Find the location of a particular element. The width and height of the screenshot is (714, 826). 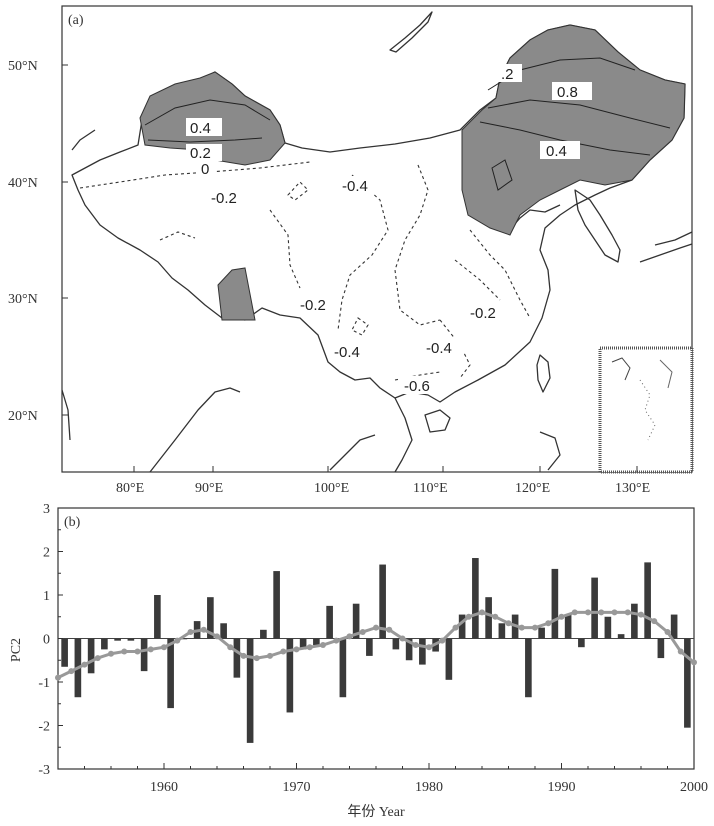

x-axis-label: 年份 Year is located at coordinates (376, 812).